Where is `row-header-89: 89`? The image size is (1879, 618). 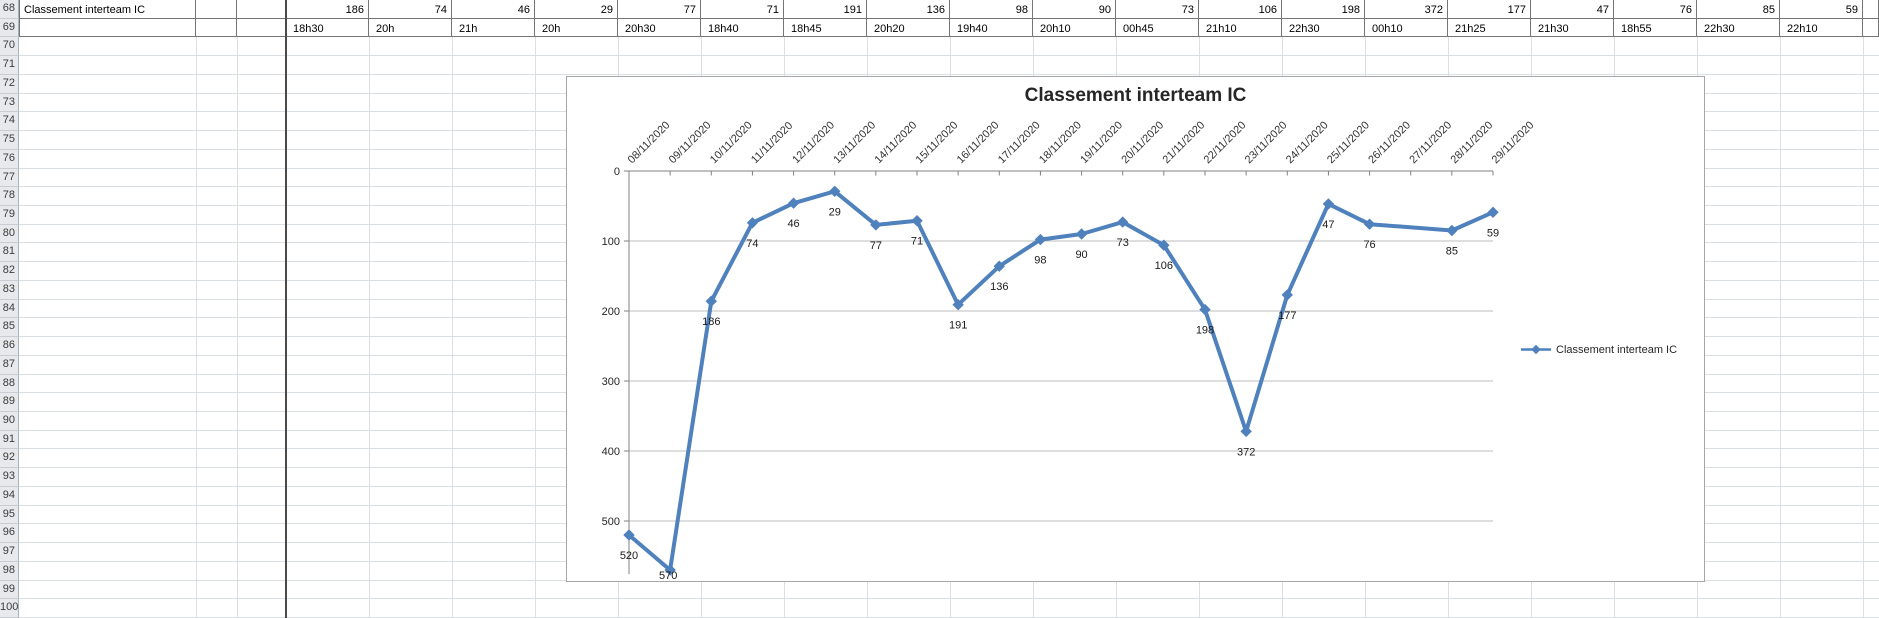 row-header-89: 89 is located at coordinates (9, 402).